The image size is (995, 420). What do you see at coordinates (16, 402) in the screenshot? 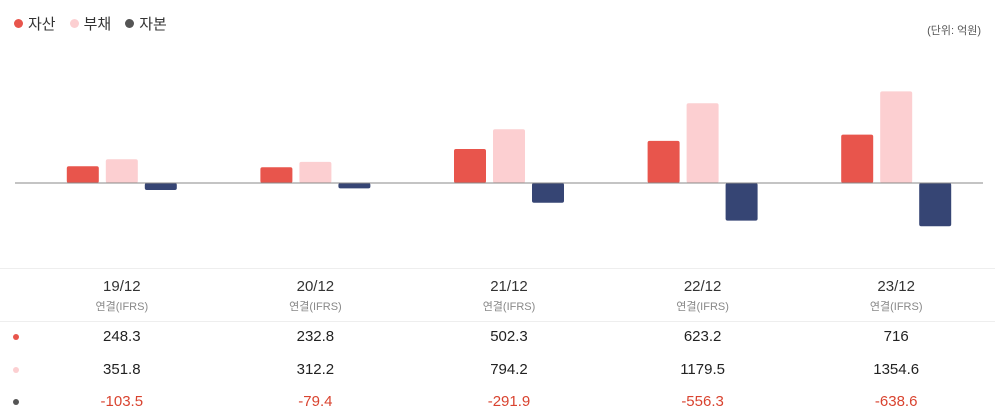
I see `row-marker-equity` at bounding box center [16, 402].